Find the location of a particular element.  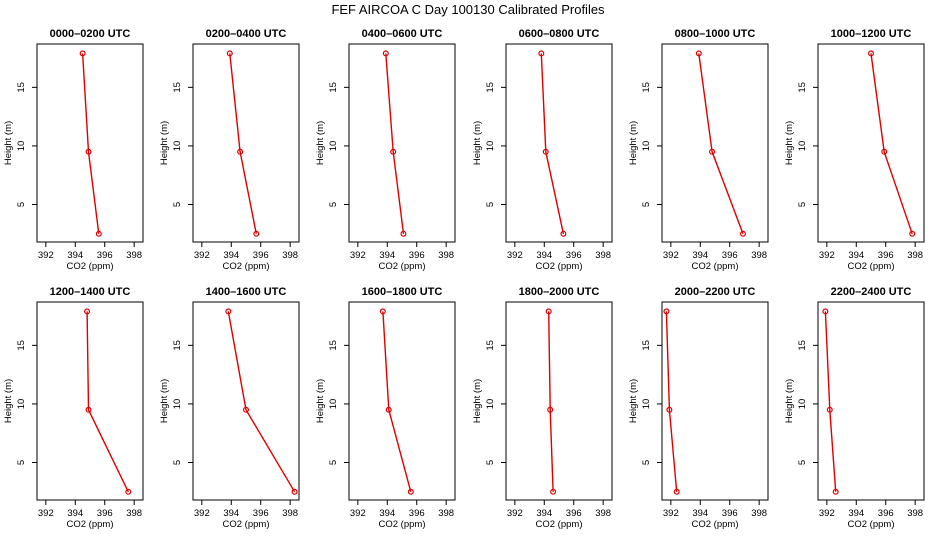

panel-title: 0600–0800 UTC is located at coordinates (559, 34).